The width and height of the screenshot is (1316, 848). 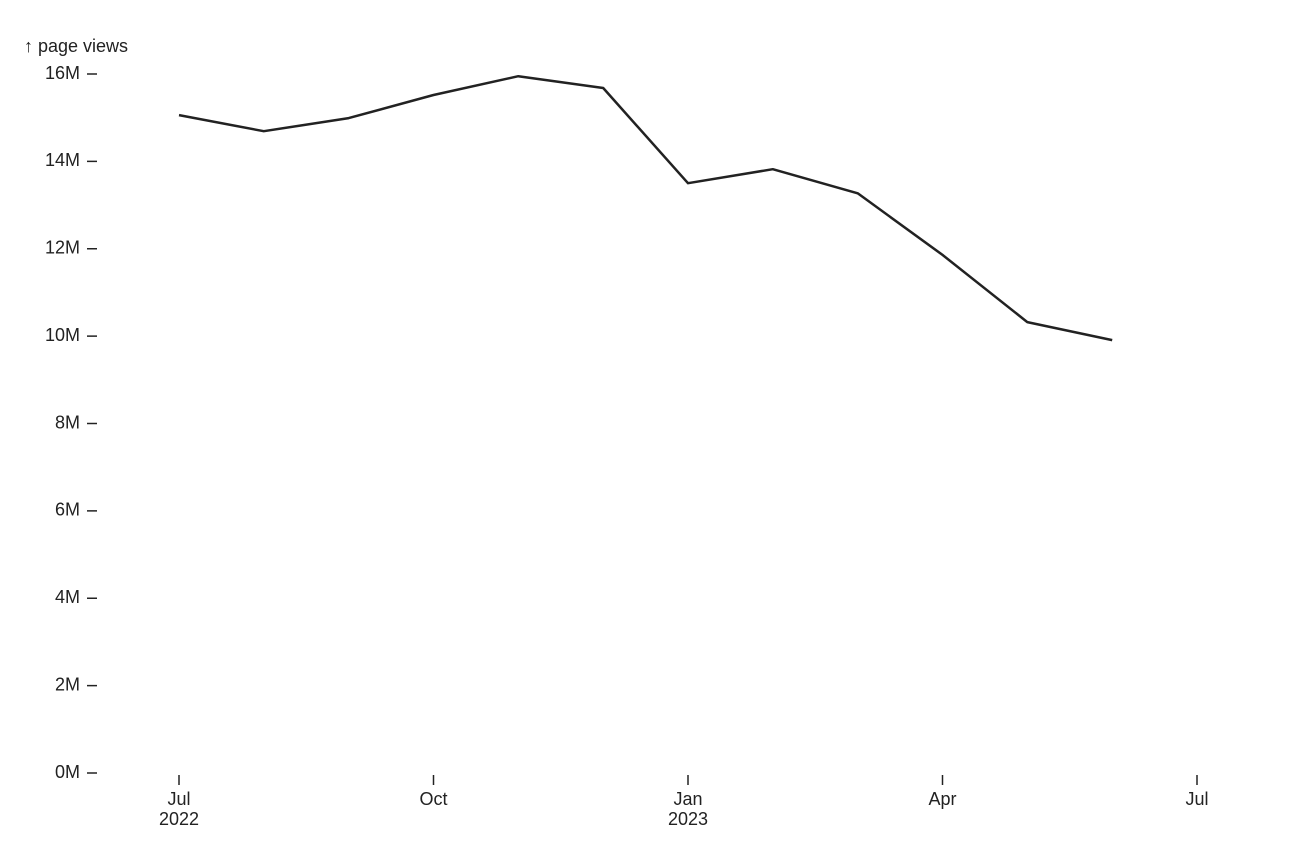 I want to click on x-tick-label: Jan, so click(x=687, y=799).